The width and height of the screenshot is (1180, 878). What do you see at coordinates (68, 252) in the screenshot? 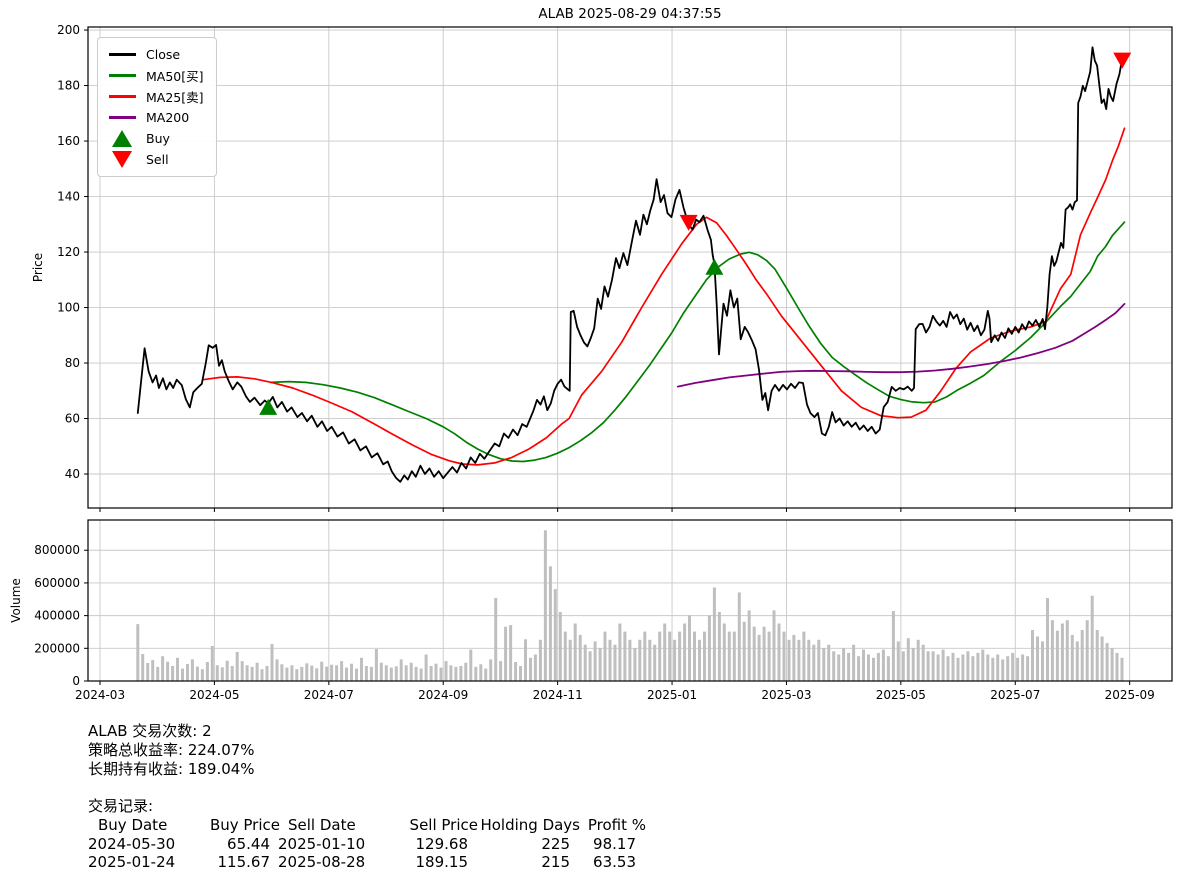
I see `price-tick-label: 120` at bounding box center [68, 252].